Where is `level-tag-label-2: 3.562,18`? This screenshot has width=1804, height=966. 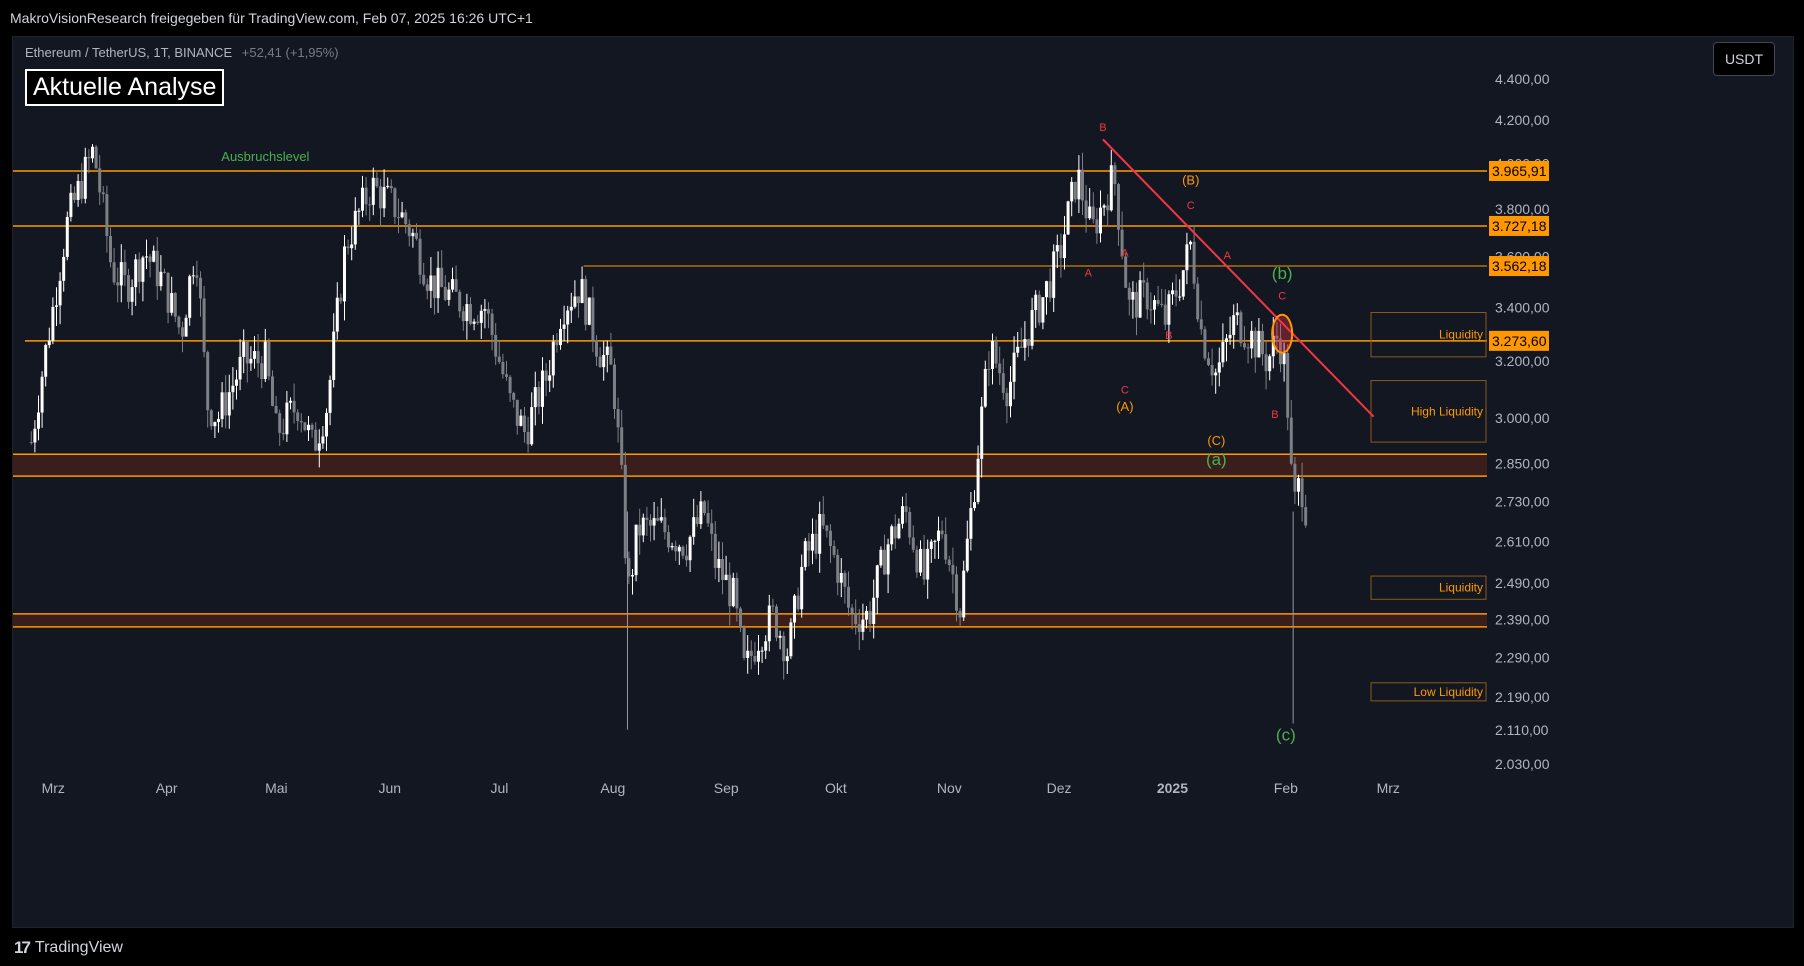
level-tag-label-2: 3.562,18 is located at coordinates (1519, 266).